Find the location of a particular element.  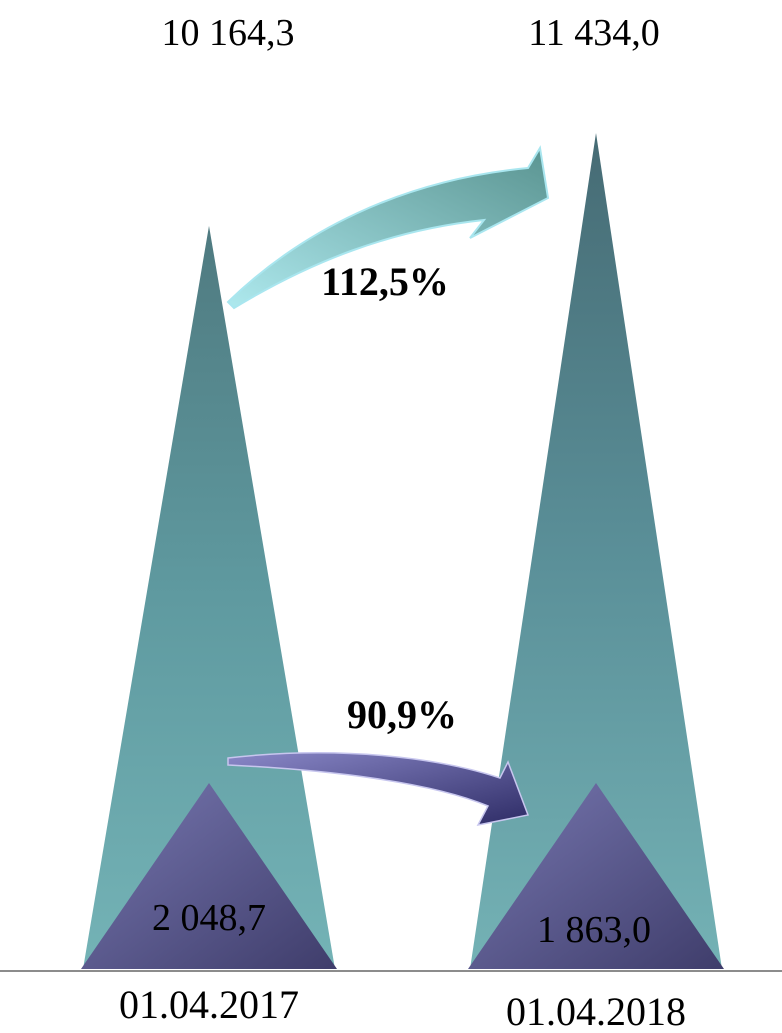

category-label-2018: 01.04.2018 is located at coordinates (596, 1011).